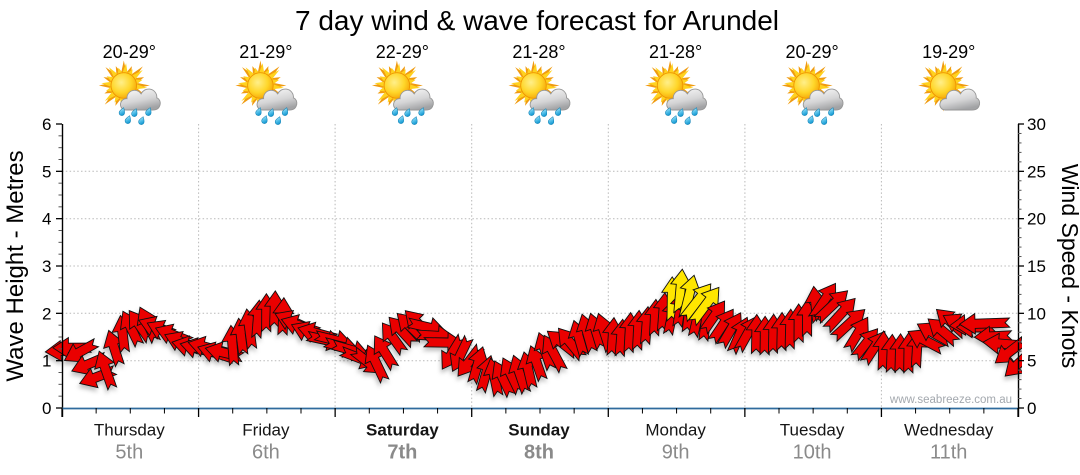 The width and height of the screenshot is (1080, 475). What do you see at coordinates (675, 430) in the screenshot?
I see `svg-text: Monday` at bounding box center [675, 430].